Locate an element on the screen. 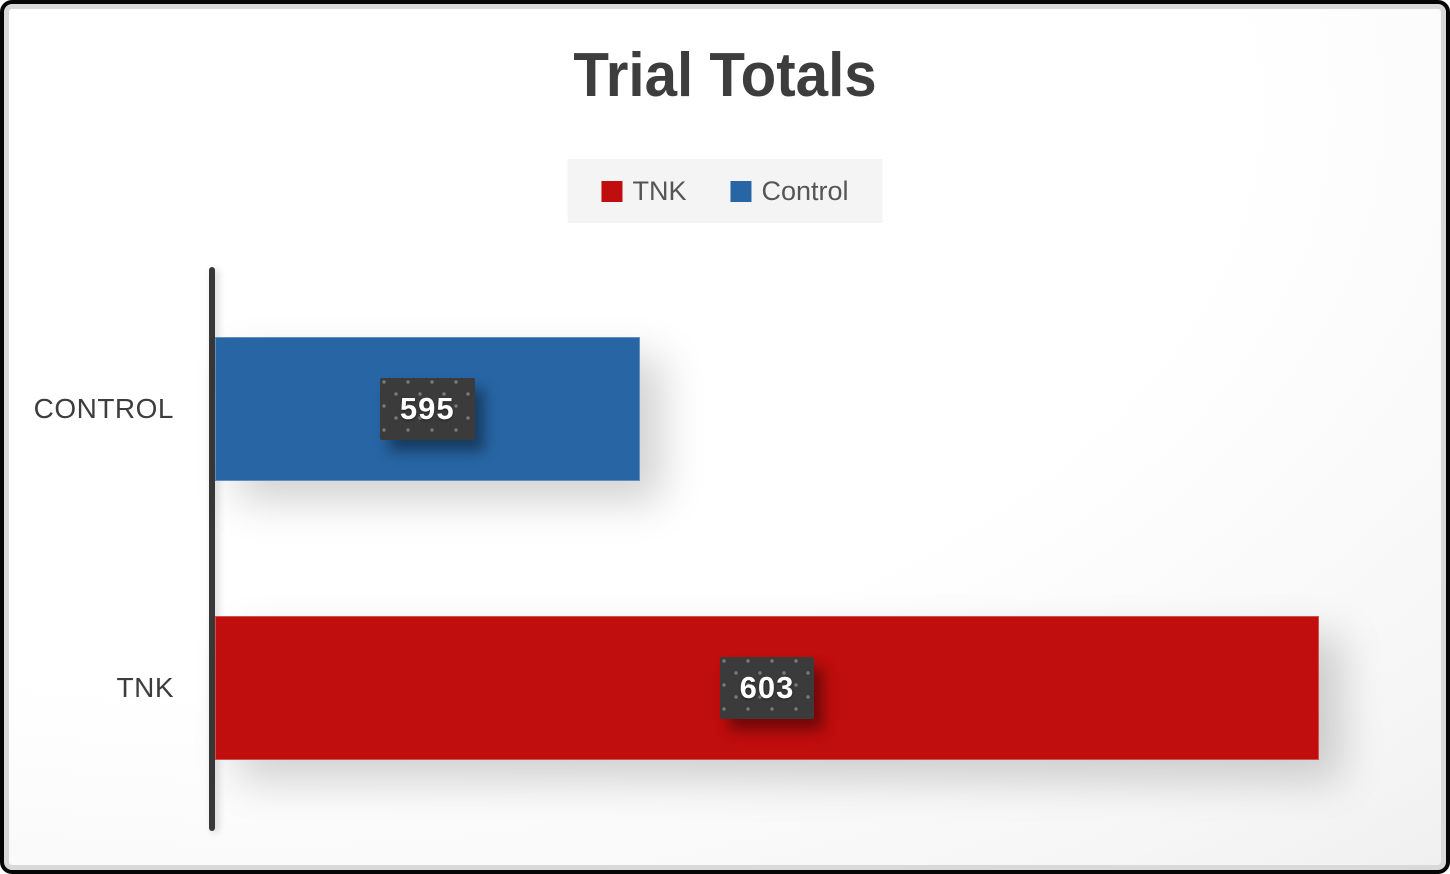 The height and width of the screenshot is (874, 1450). category-label-control: CONTROL is located at coordinates (103, 408).